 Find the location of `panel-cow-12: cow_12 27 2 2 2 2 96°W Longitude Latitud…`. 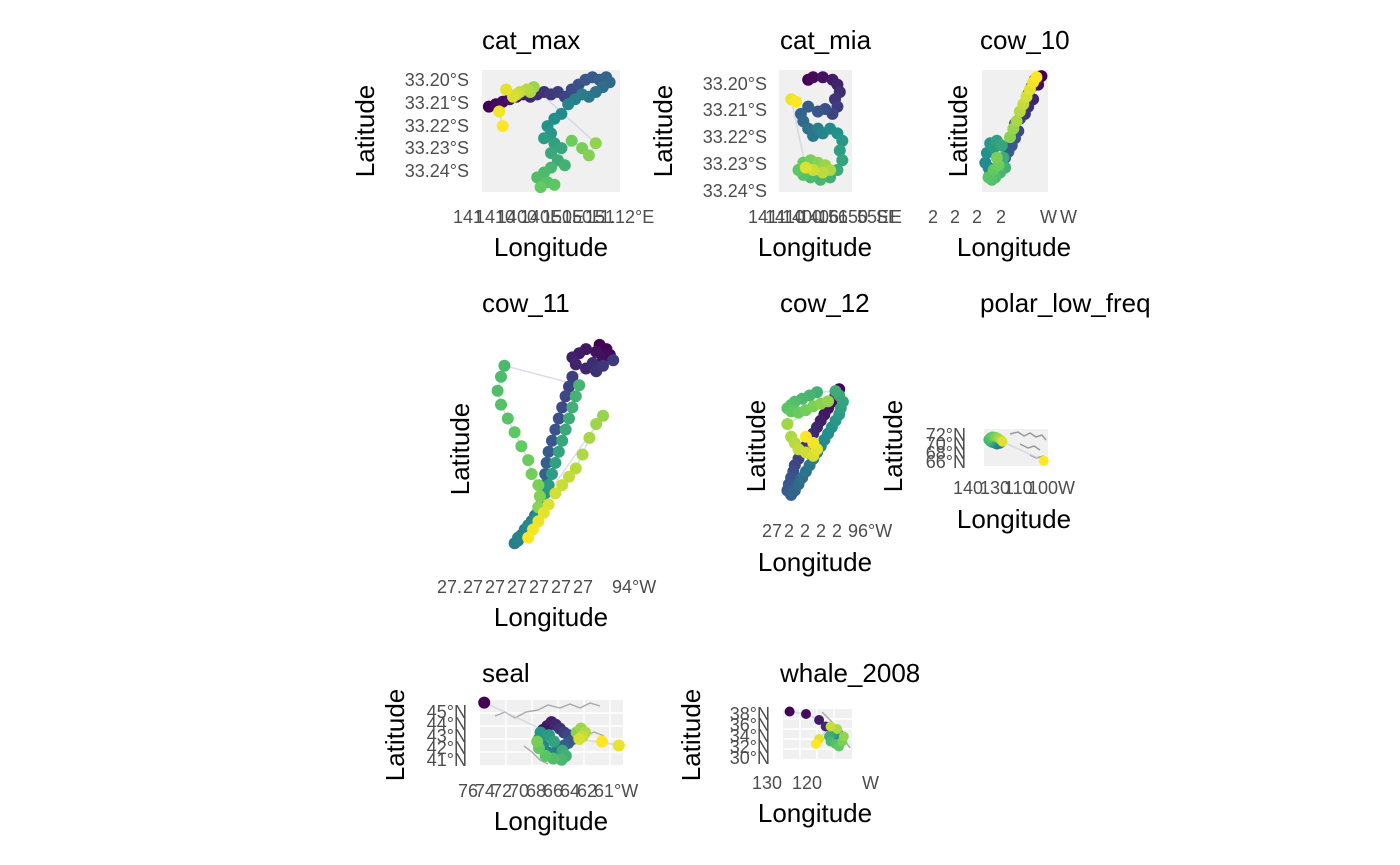

panel-cow-12: cow_12 27 2 2 2 2 96°W Longitude Latitud… is located at coordinates (816, 432).